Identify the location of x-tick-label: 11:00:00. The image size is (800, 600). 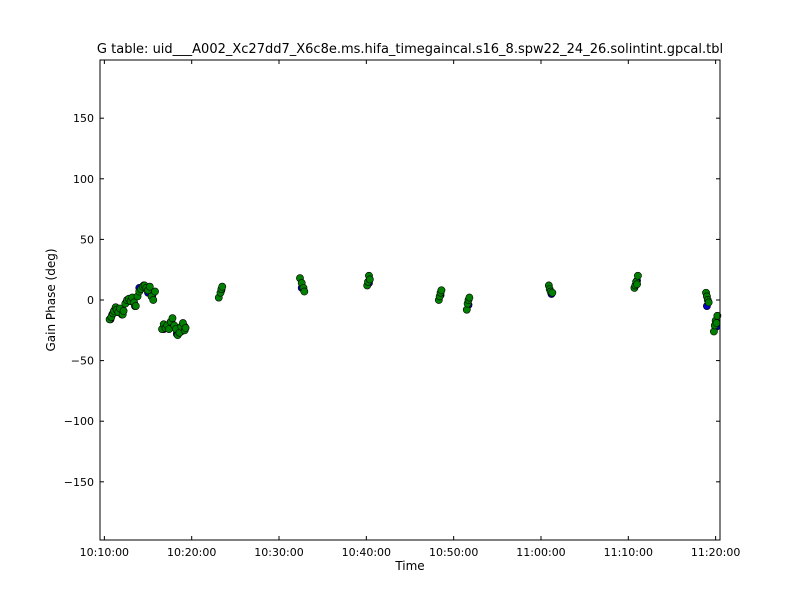
(540, 552).